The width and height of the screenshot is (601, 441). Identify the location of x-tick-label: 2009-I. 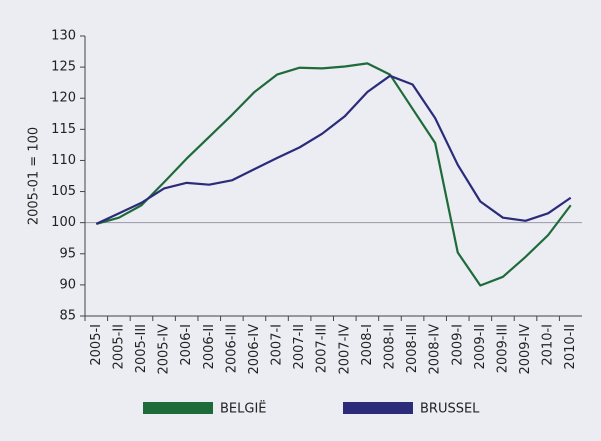
(457, 345).